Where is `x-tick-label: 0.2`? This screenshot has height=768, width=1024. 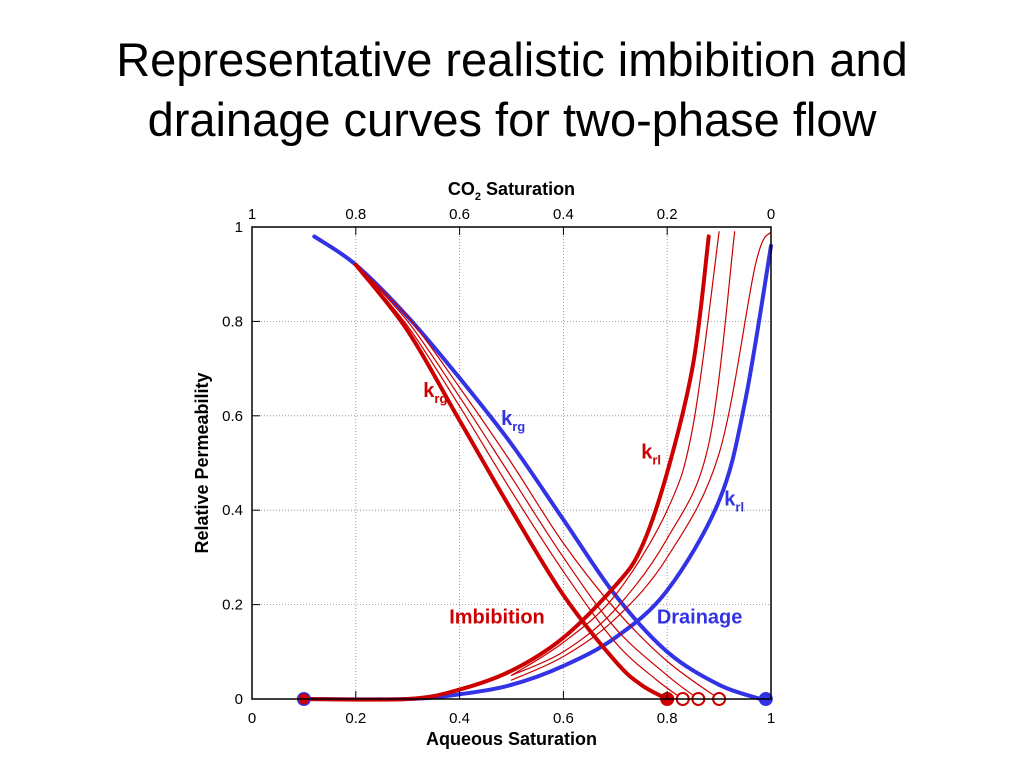
x-tick-label: 0.2 is located at coordinates (355, 718).